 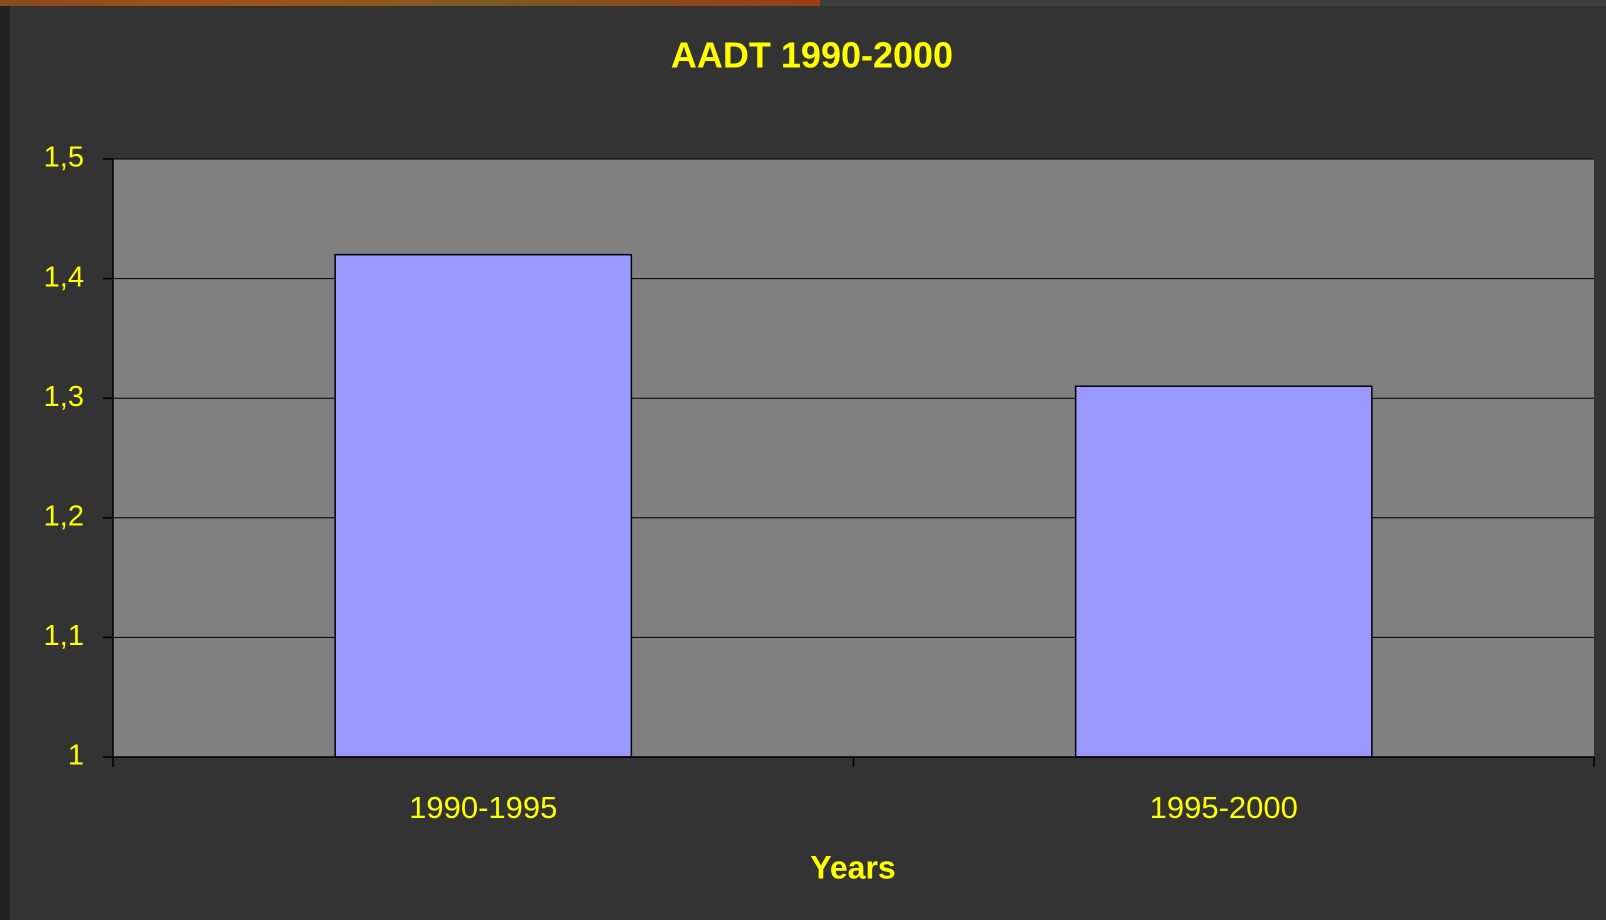 I want to click on x-tick-label: 1995-2000, so click(x=1224, y=807).